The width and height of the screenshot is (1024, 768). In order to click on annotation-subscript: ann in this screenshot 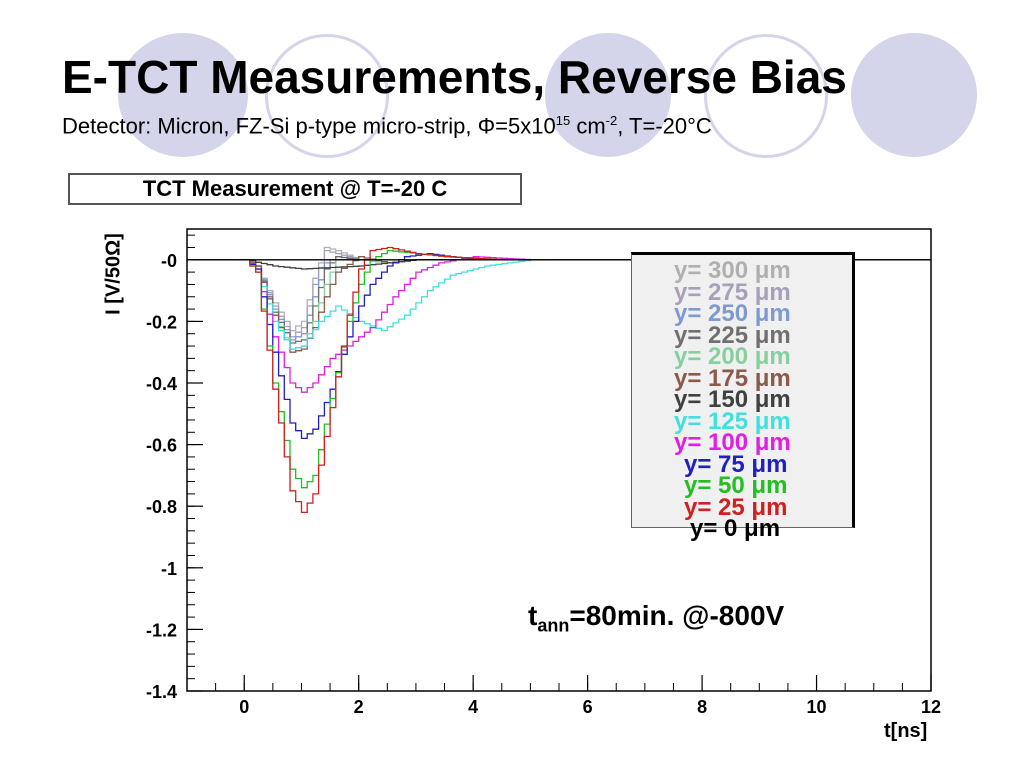, I will do `click(553, 625)`.